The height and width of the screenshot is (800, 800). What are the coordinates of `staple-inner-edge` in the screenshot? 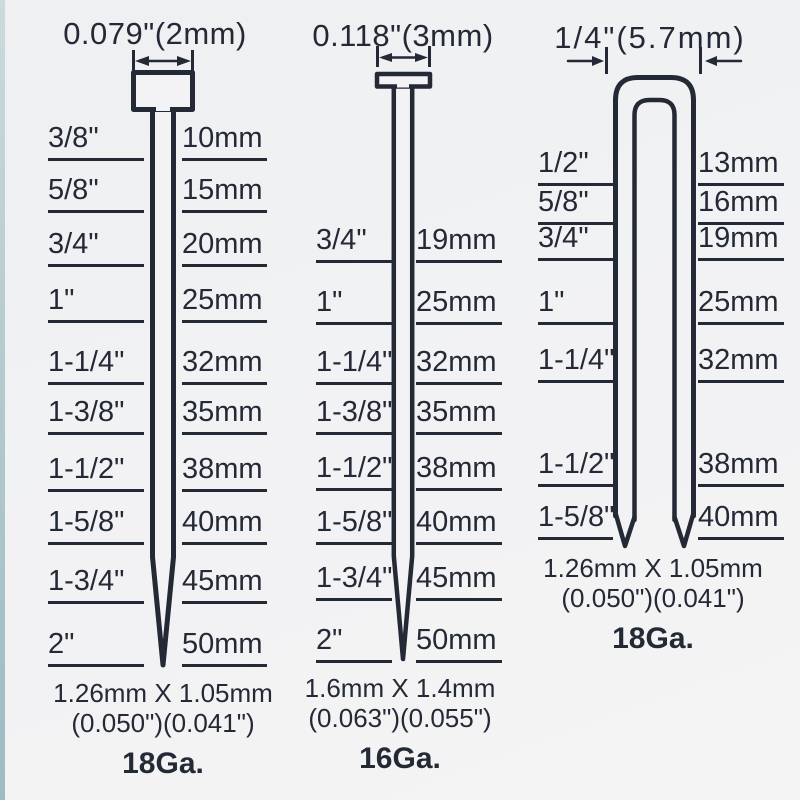 It's located at (654, 310).